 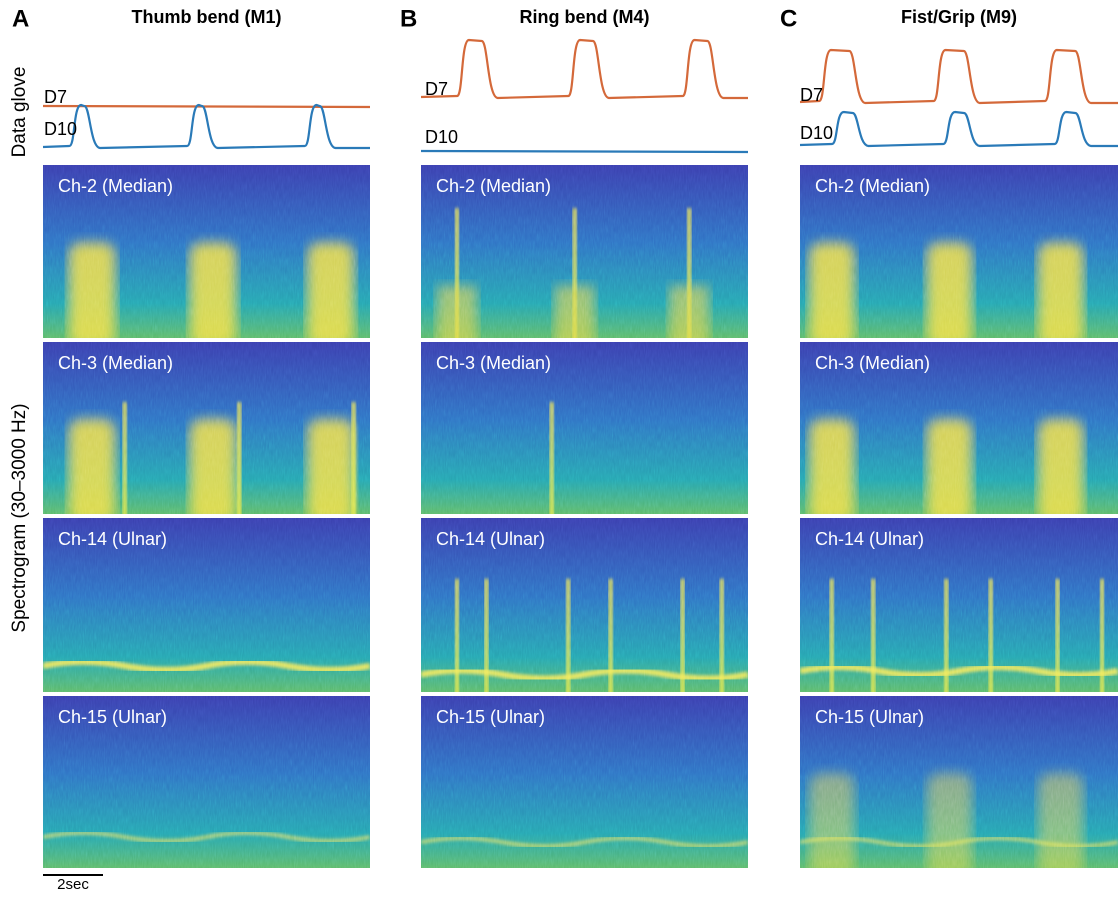 I want to click on panel-title: Fist/Grip (M9), so click(x=959, y=17).